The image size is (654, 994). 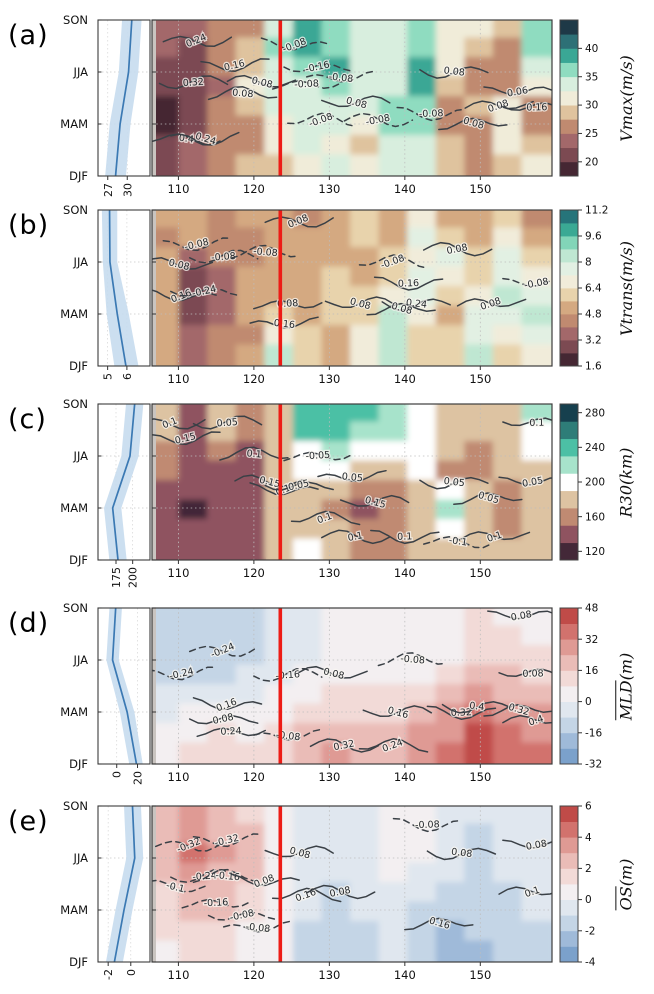 I want to click on contour-label: 0.06, so click(x=517, y=92).